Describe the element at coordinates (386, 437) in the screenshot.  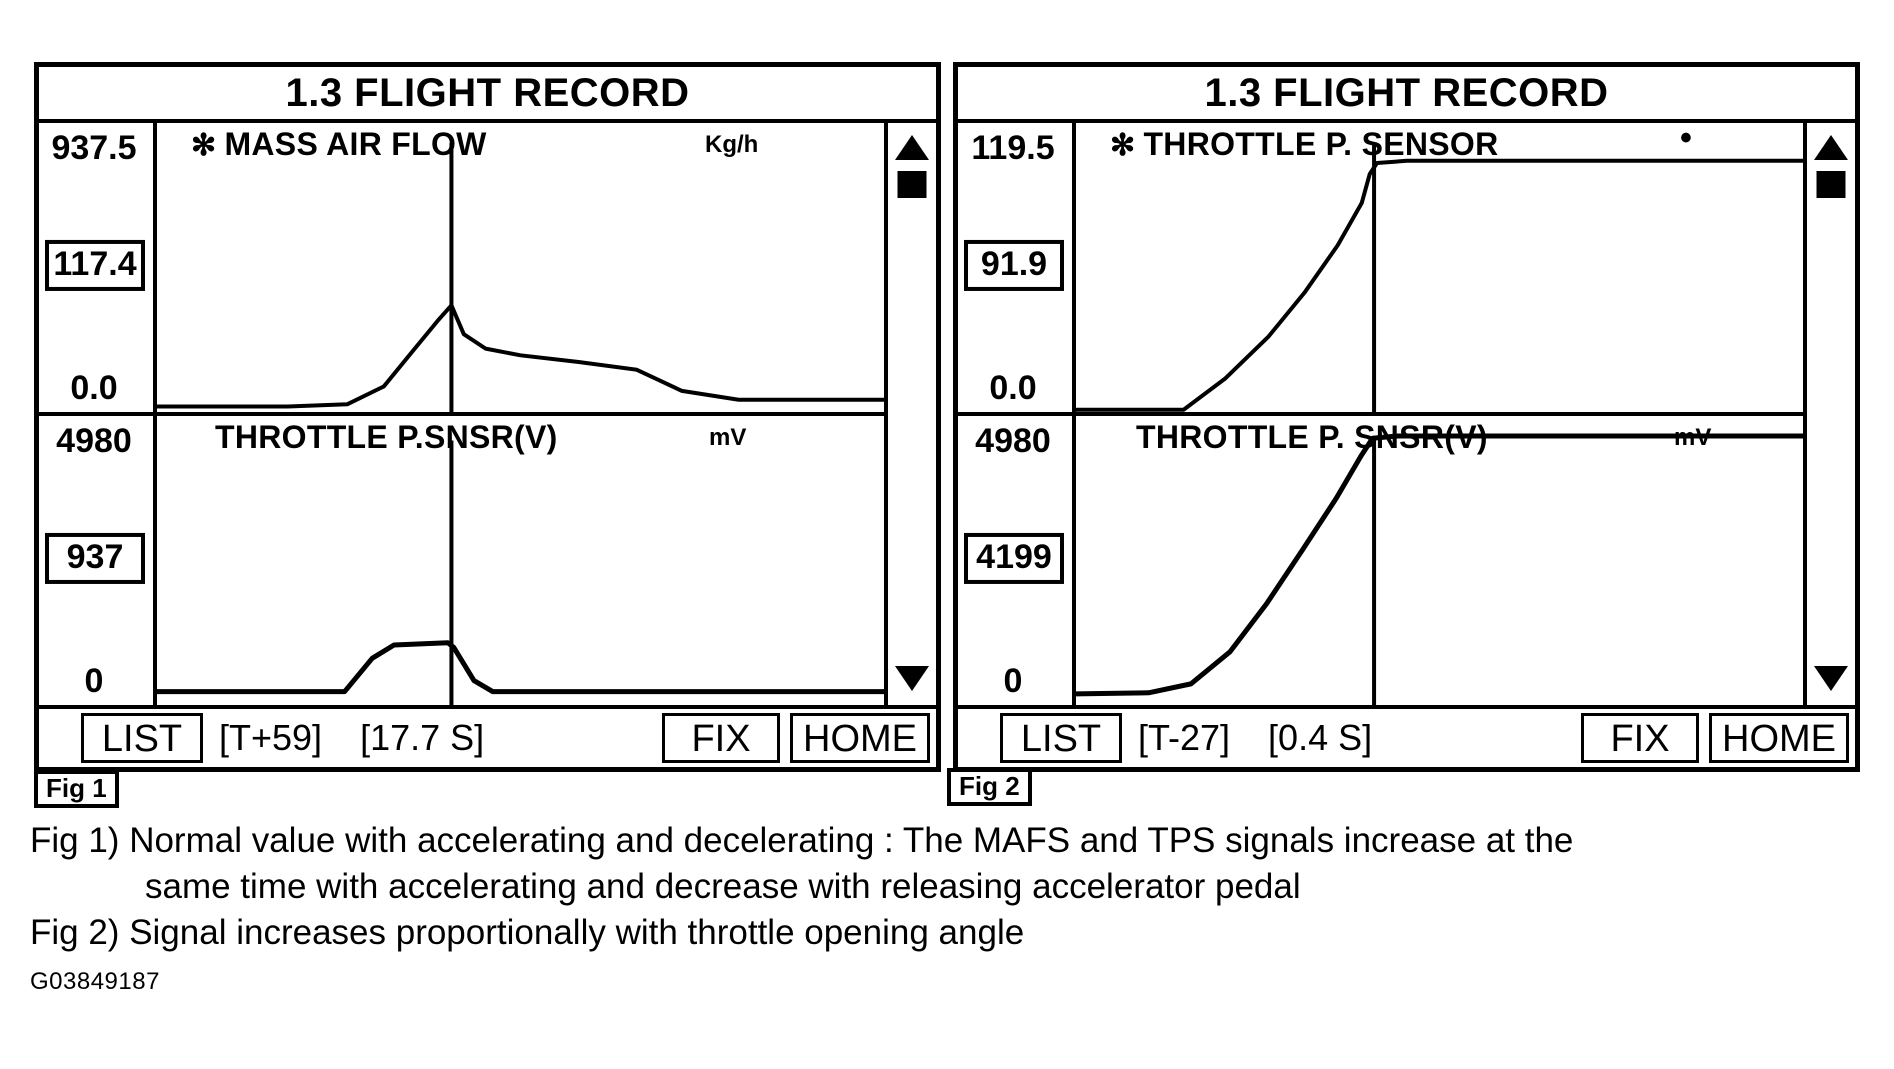
I see `plot-label-throttle-snsr-v-fig1: THROTTLE P.SNSR(V)` at that location.